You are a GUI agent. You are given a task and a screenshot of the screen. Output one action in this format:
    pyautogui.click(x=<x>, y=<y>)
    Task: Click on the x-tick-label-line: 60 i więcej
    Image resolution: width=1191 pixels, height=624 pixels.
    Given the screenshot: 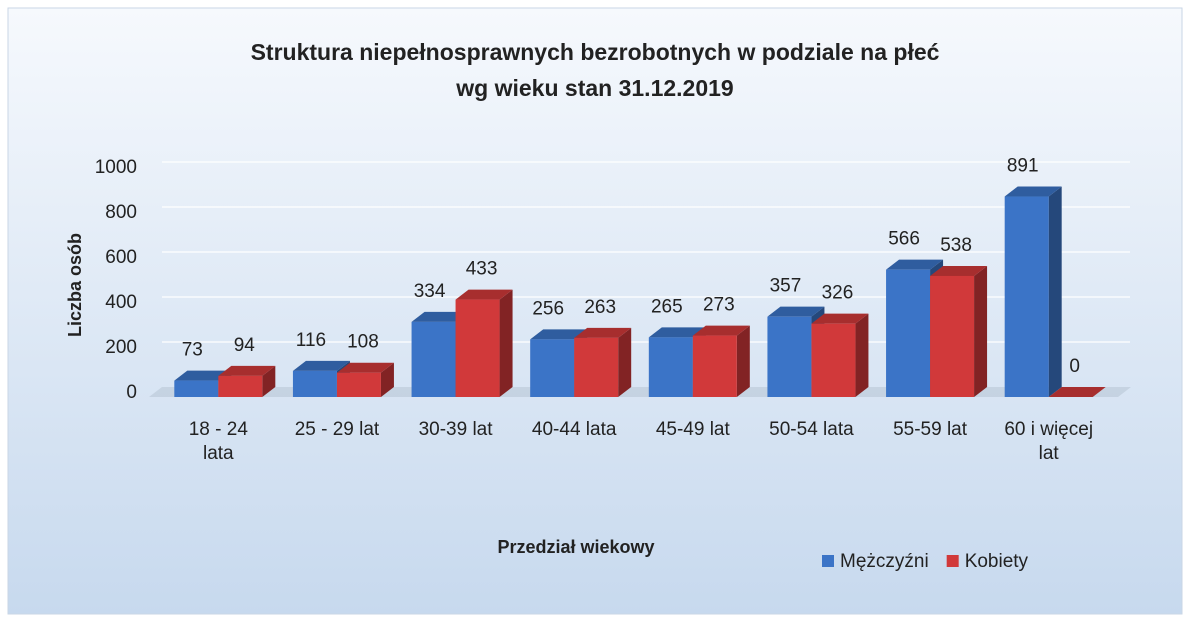 What is the action you would take?
    pyautogui.click(x=1048, y=429)
    